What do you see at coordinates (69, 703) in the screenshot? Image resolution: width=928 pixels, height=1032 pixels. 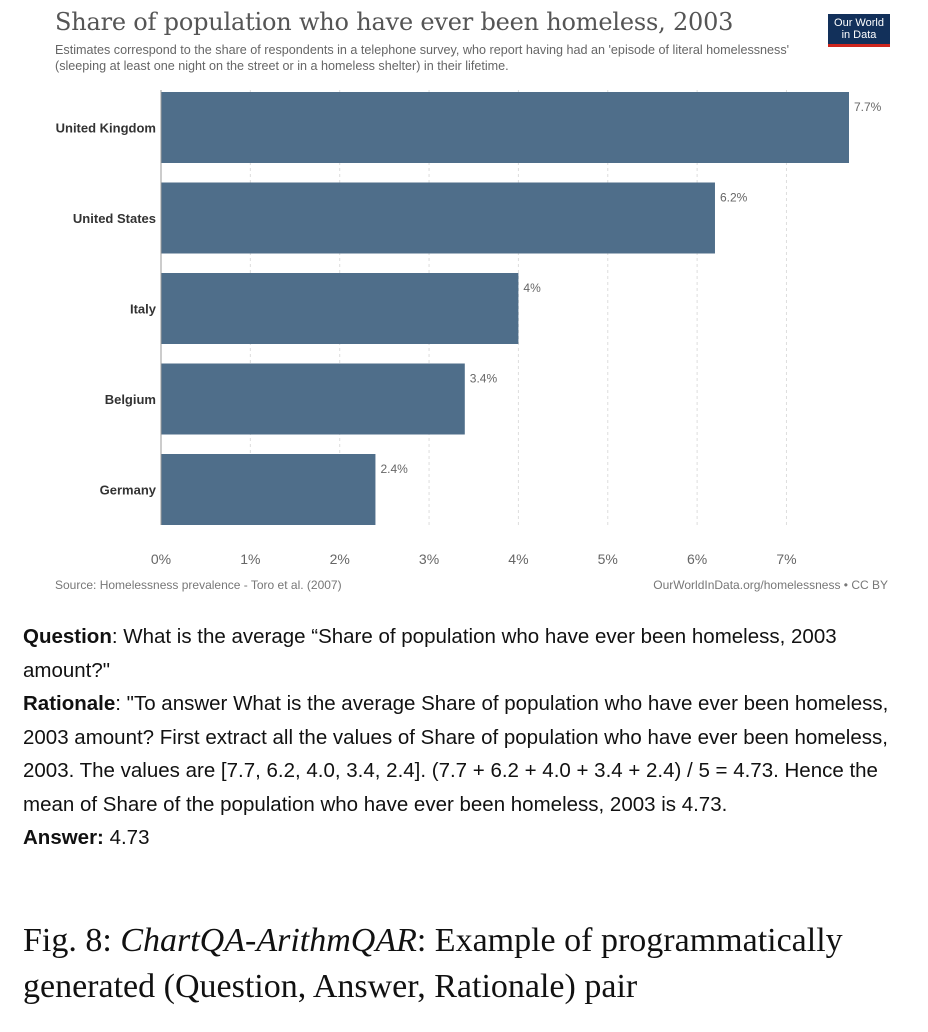 I see `rationale-label: Rationale` at bounding box center [69, 703].